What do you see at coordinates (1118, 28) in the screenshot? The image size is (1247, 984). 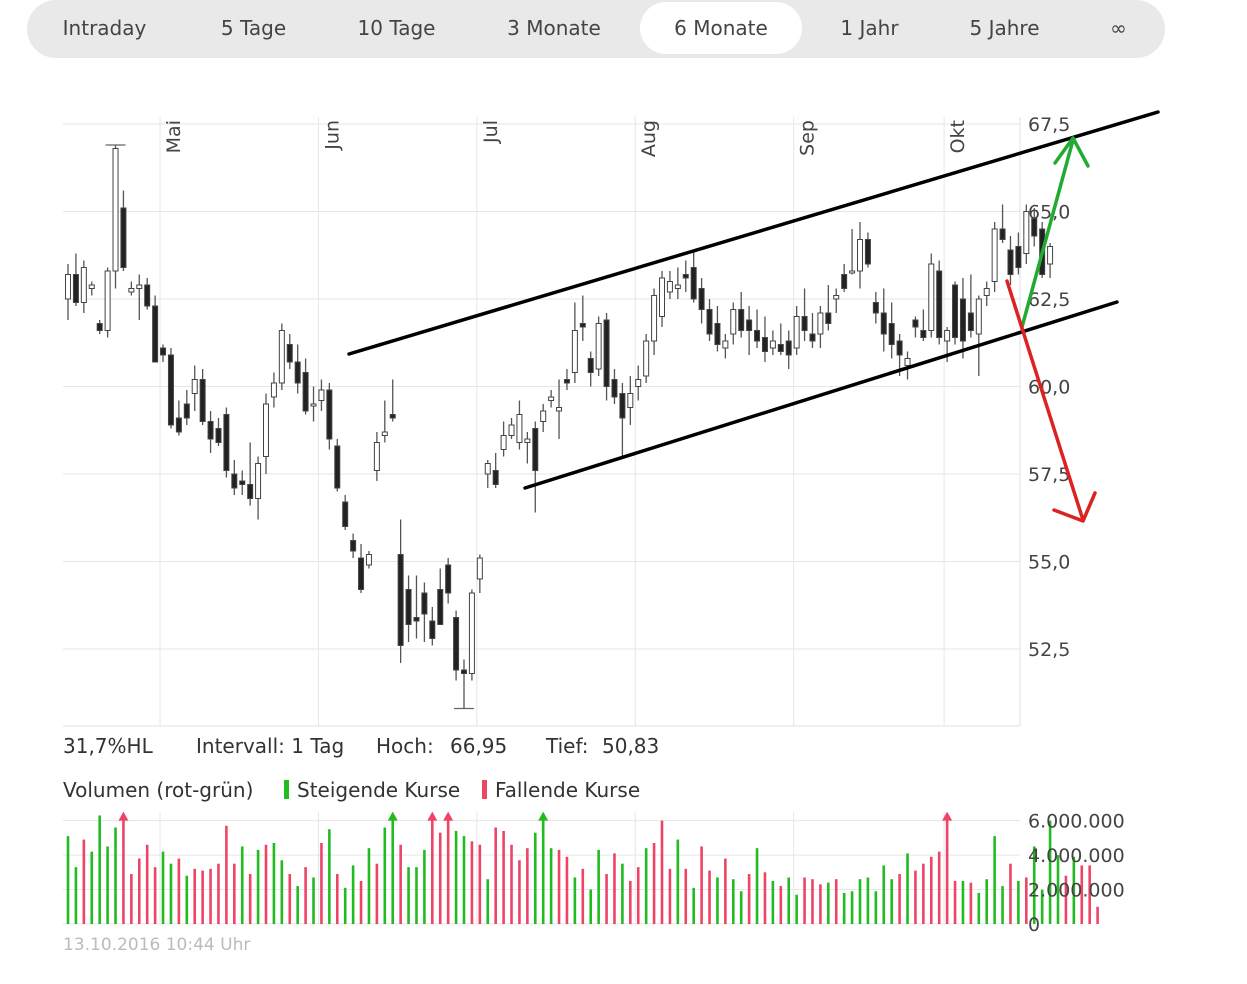 I see `tab-max: ∞` at bounding box center [1118, 28].